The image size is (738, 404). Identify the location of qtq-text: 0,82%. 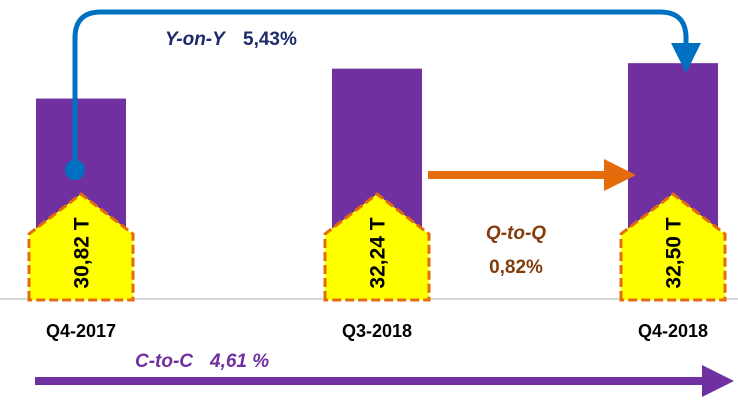
(516, 267).